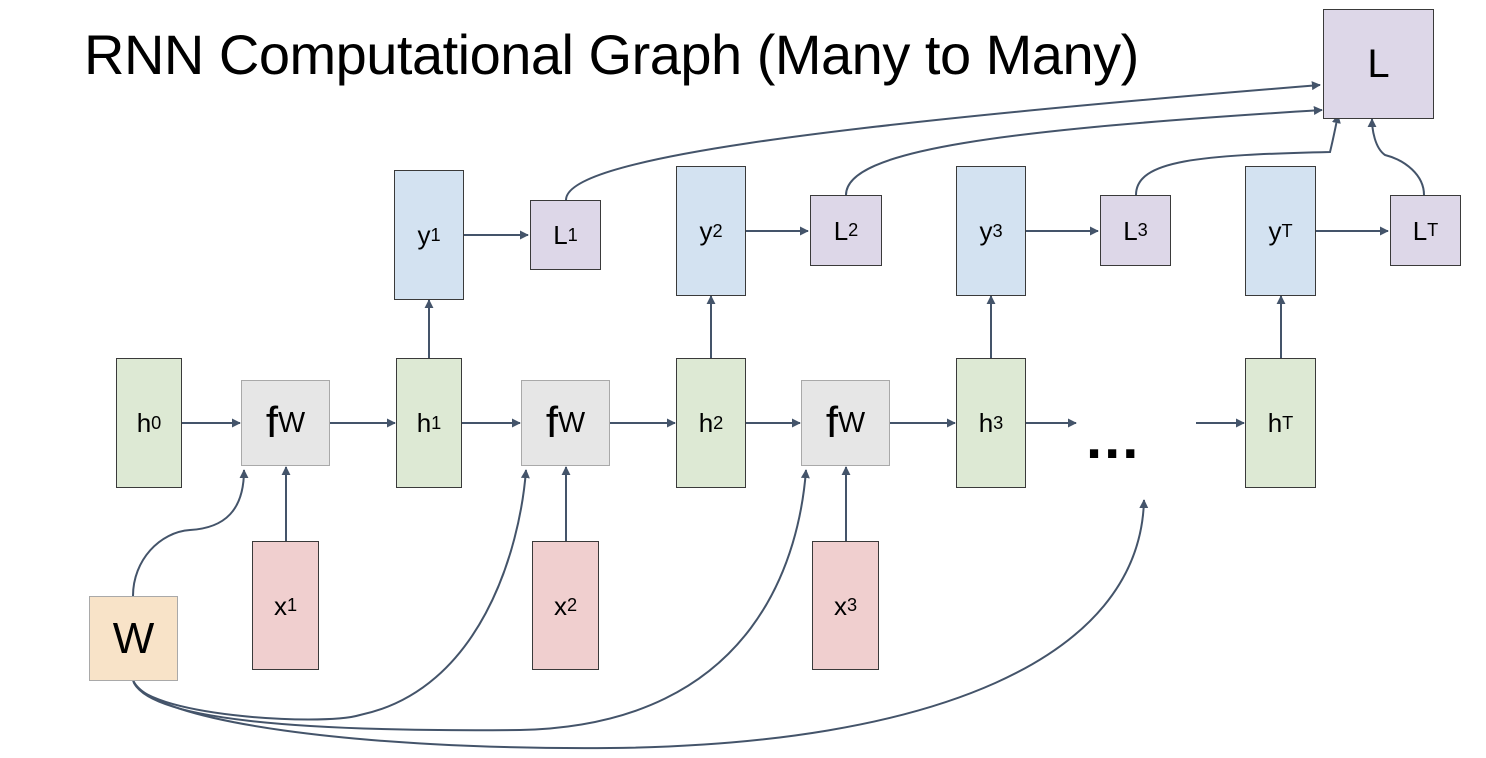 This screenshot has width=1486, height=758. Describe the element at coordinates (1084, 151) in the screenshot. I see `edge-L2-L` at that location.